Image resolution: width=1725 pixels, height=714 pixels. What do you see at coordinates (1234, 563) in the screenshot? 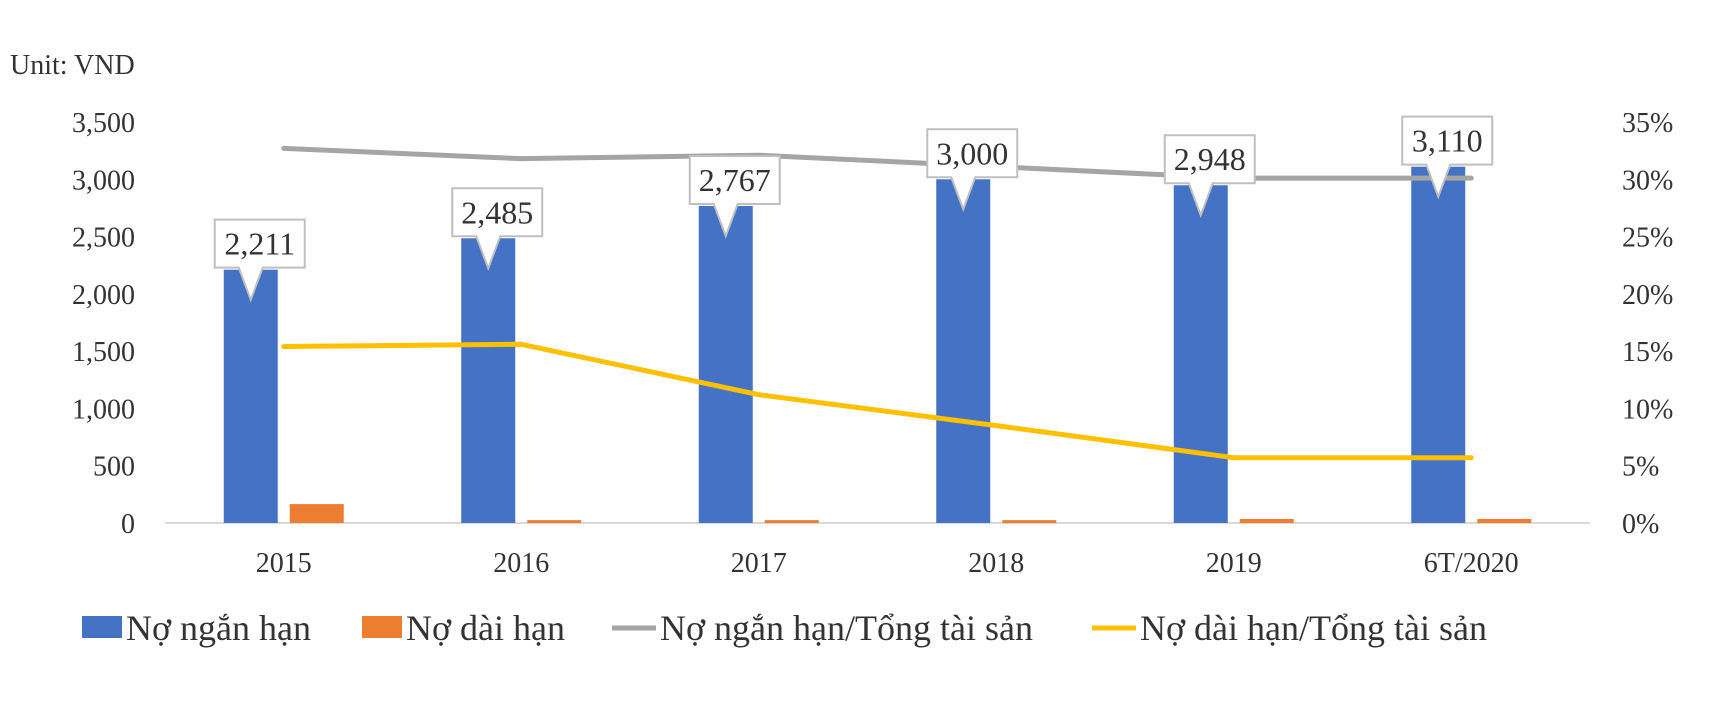
I see `x-tick-label: 2019` at bounding box center [1234, 563].